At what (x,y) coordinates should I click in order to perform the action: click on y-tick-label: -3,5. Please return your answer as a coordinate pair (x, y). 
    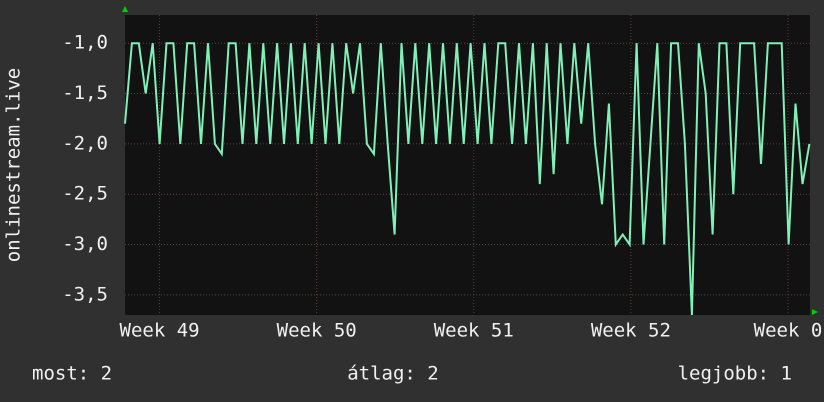
    Looking at the image, I should click on (85, 294).